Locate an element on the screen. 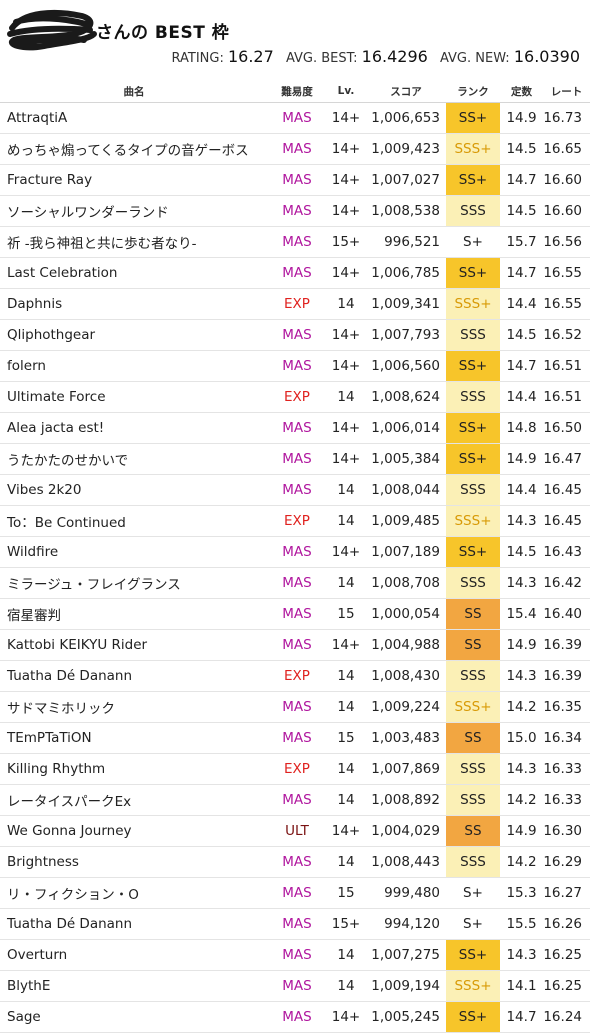 This screenshot has height=1033, width=590. song-name: Fracture Ray is located at coordinates (134, 180).